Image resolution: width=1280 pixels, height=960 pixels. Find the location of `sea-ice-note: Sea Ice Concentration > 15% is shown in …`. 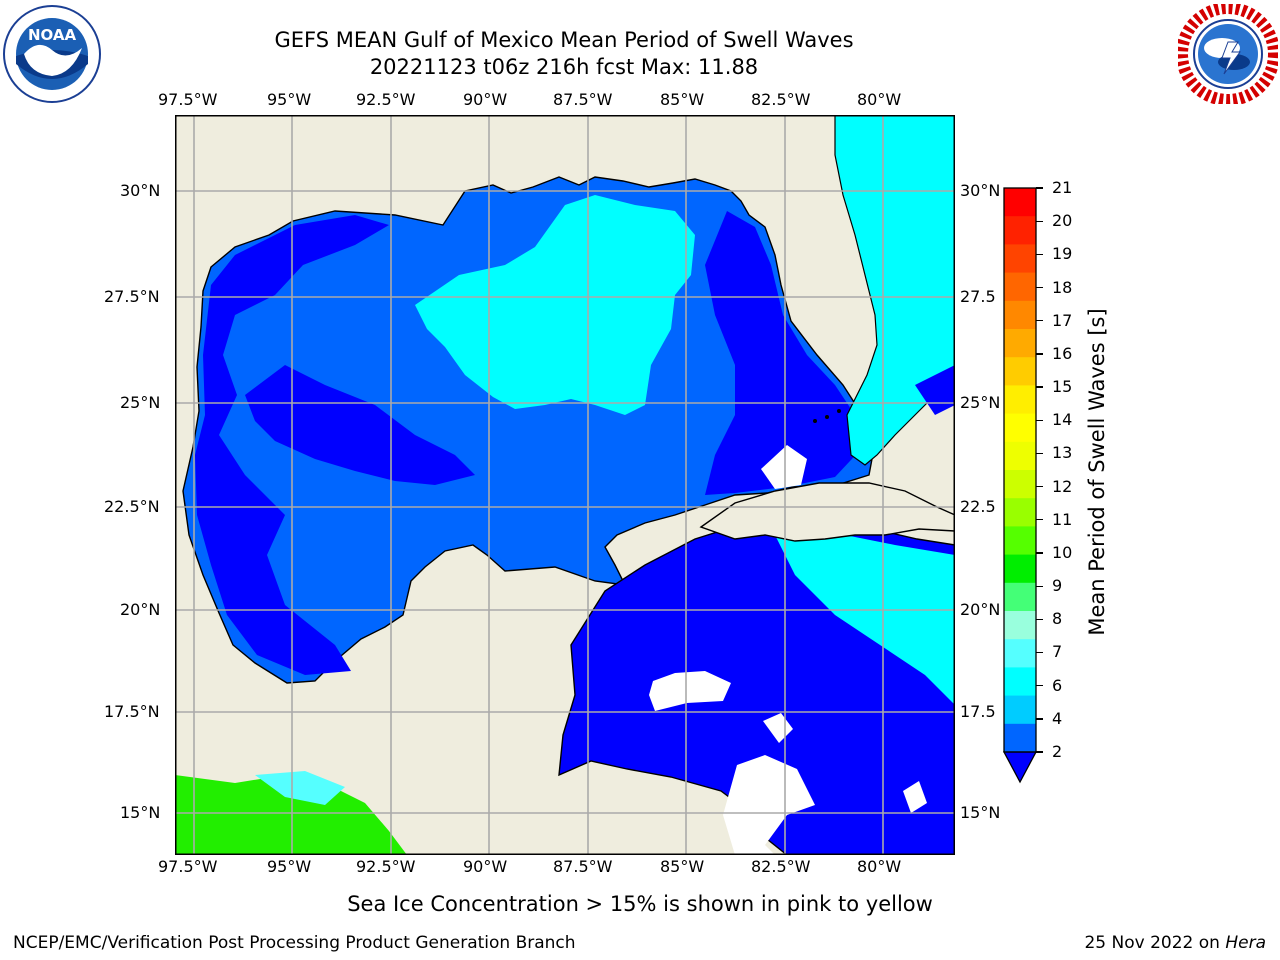

sea-ice-note: Sea Ice Concentration > 15% is shown in … is located at coordinates (640, 904).